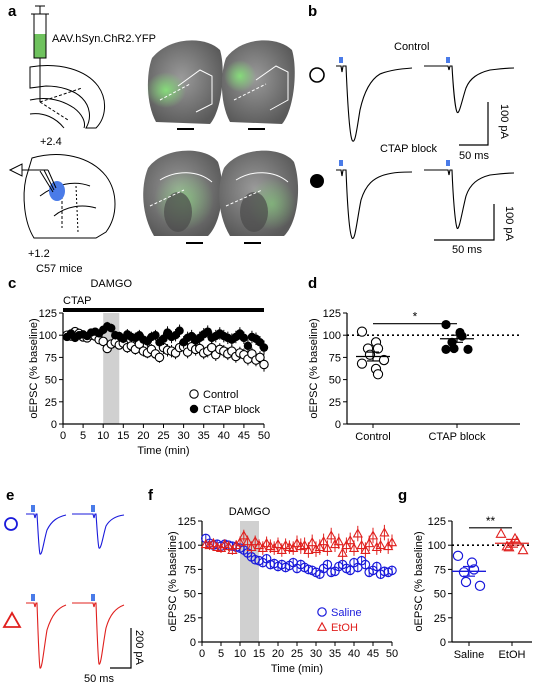  Describe the element at coordinates (73, 595) in the screenshot. I see `panel-e: 200 pA 50 ms` at that location.